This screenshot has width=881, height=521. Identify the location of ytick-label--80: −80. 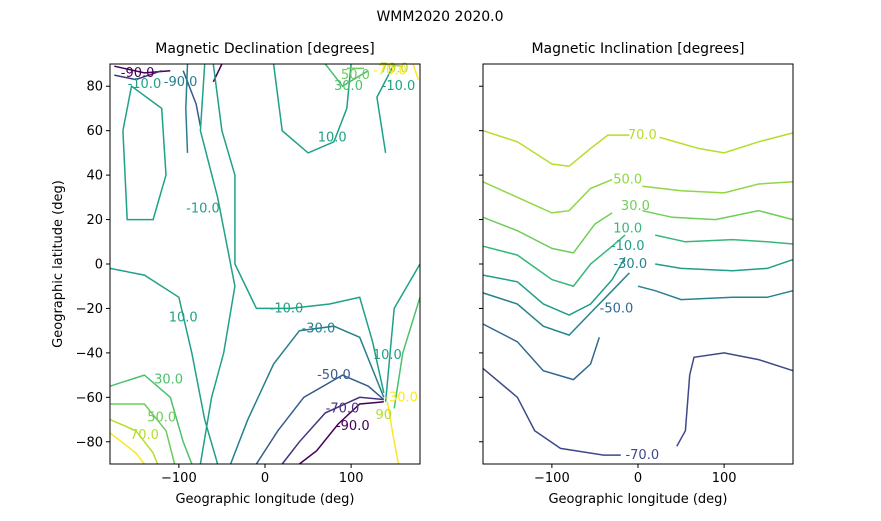
(89, 442).